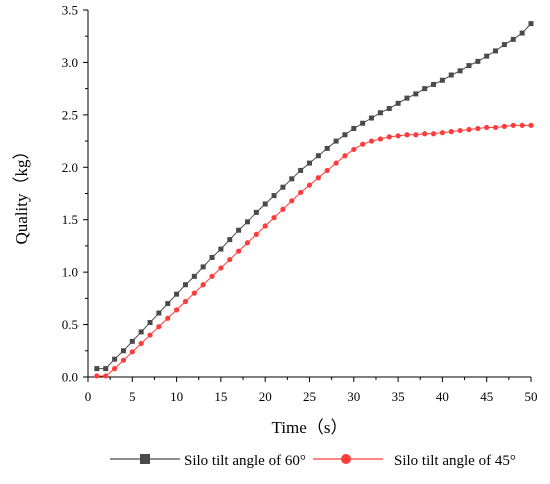  Describe the element at coordinates (70, 324) in the screenshot. I see `y-tick-label: 0.5` at that location.